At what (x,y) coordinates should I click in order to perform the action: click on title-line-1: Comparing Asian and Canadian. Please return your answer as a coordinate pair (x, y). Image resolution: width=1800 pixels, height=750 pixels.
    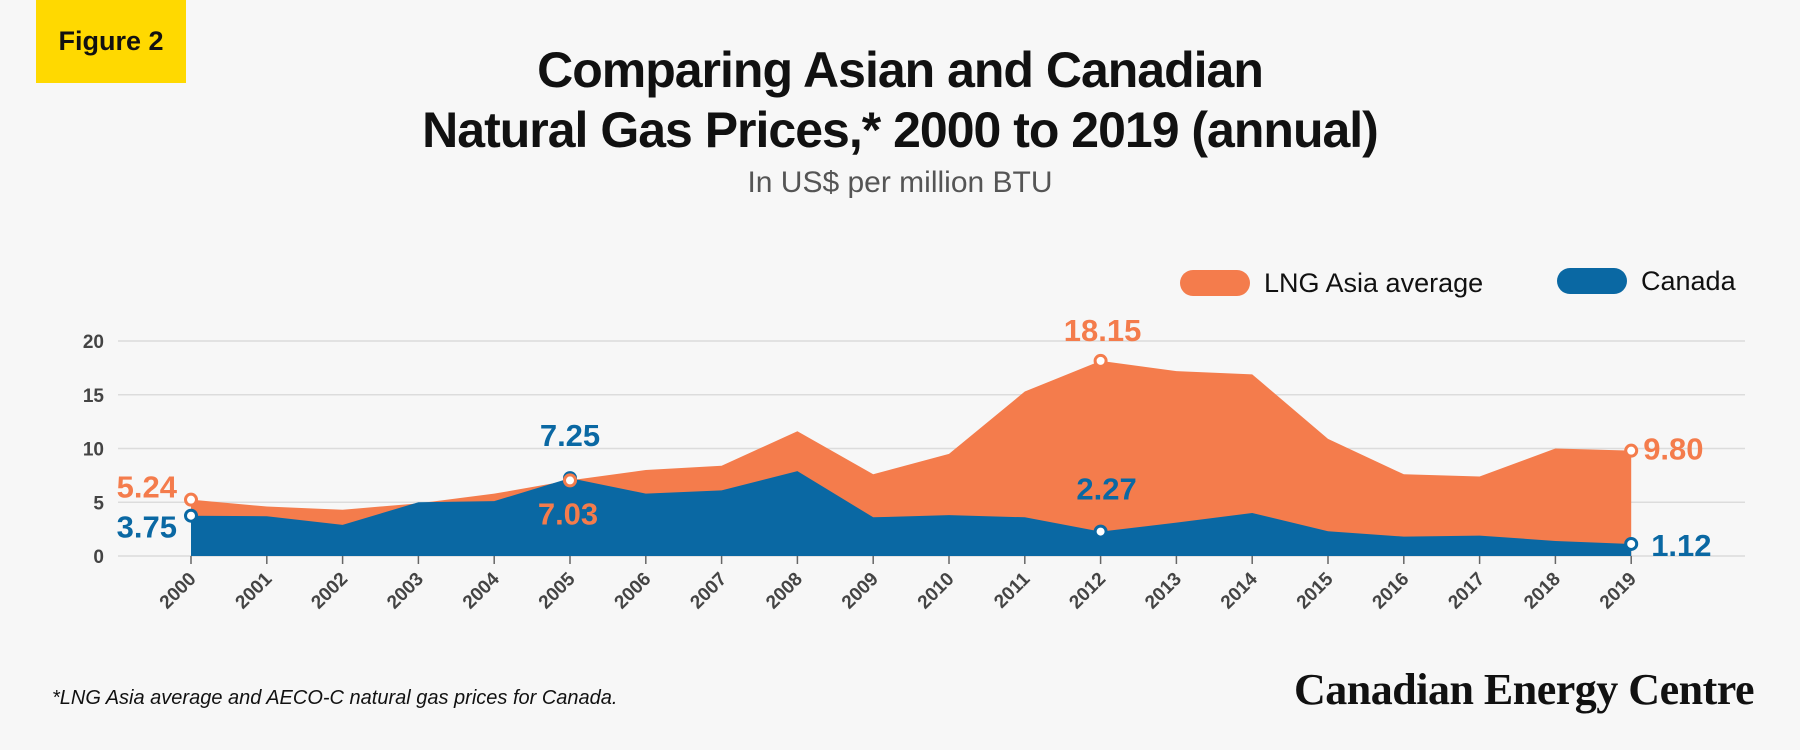
    Looking at the image, I should click on (900, 70).